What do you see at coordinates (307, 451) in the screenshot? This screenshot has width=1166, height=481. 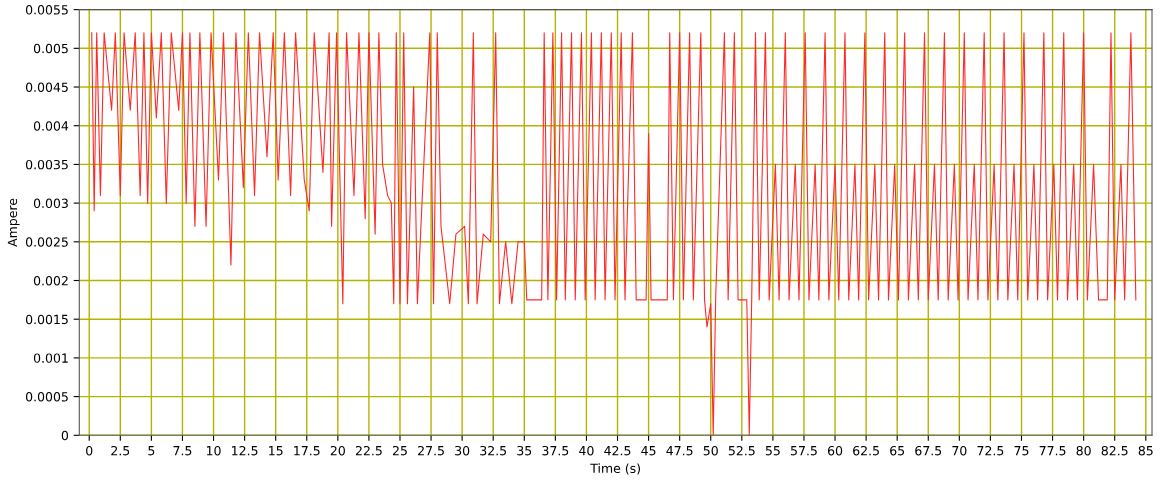 I see `x-tick-label: 17.5` at bounding box center [307, 451].